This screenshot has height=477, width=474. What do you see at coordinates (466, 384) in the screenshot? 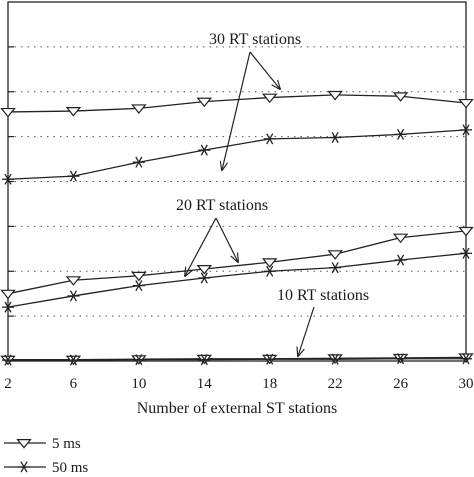
I see `x-tick-label: 30` at bounding box center [466, 384].